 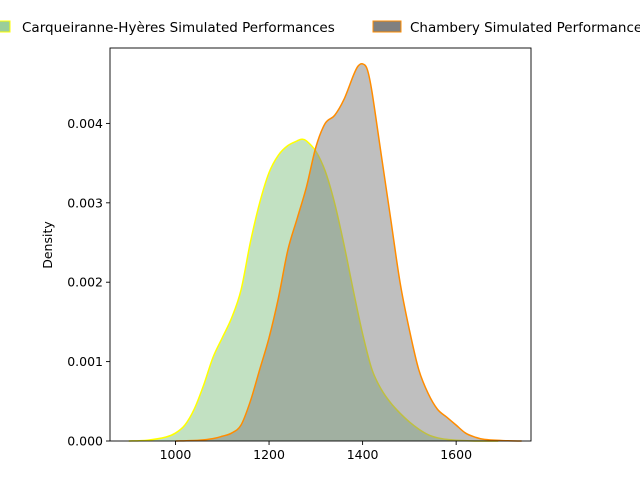 What do you see at coordinates (387, 26) in the screenshot?
I see `legend-swatch-chambery` at bounding box center [387, 26].